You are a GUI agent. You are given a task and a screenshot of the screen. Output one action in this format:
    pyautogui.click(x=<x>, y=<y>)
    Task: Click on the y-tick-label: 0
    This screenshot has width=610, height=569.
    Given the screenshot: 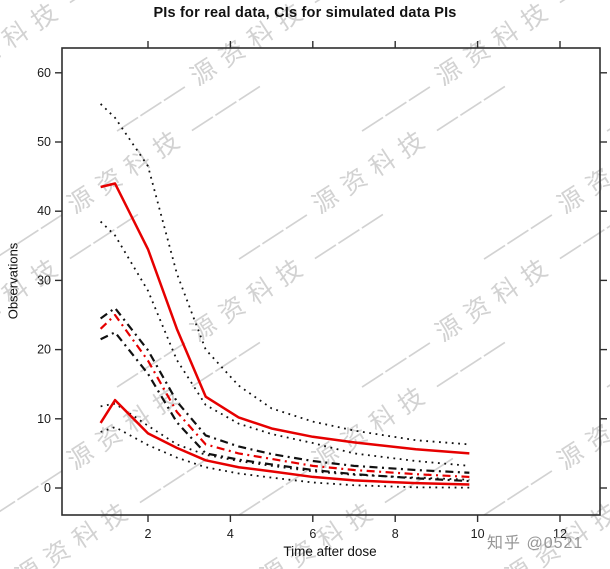 What is the action you would take?
    pyautogui.click(x=47, y=488)
    